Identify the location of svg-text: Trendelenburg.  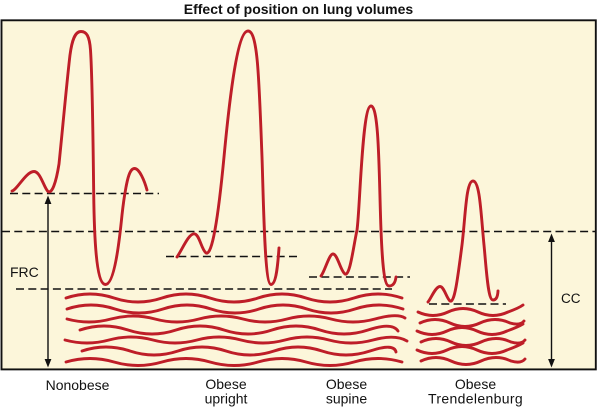
(475, 399).